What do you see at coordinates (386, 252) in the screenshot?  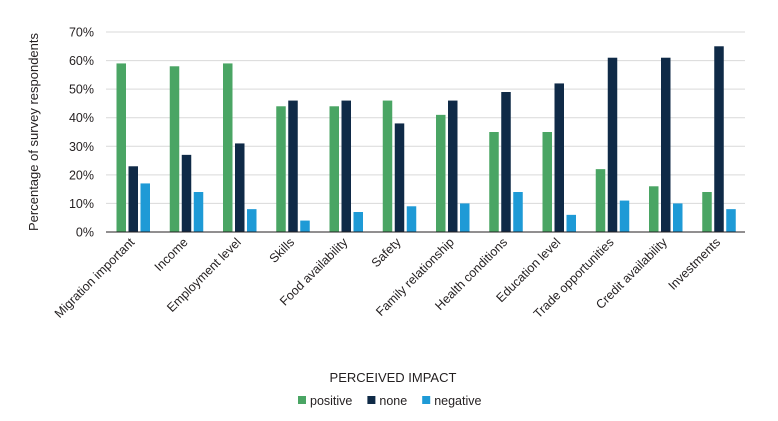 I see `x-tick-label: Safety` at bounding box center [386, 252].